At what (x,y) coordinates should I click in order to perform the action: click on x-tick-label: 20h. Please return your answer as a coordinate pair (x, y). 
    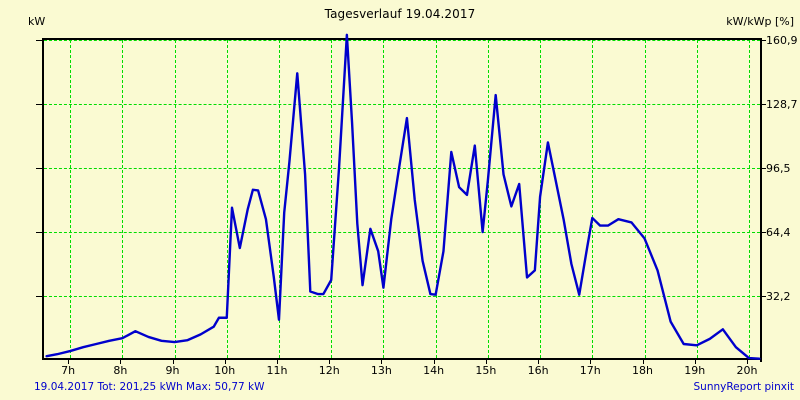
    Looking at the image, I should click on (747, 370).